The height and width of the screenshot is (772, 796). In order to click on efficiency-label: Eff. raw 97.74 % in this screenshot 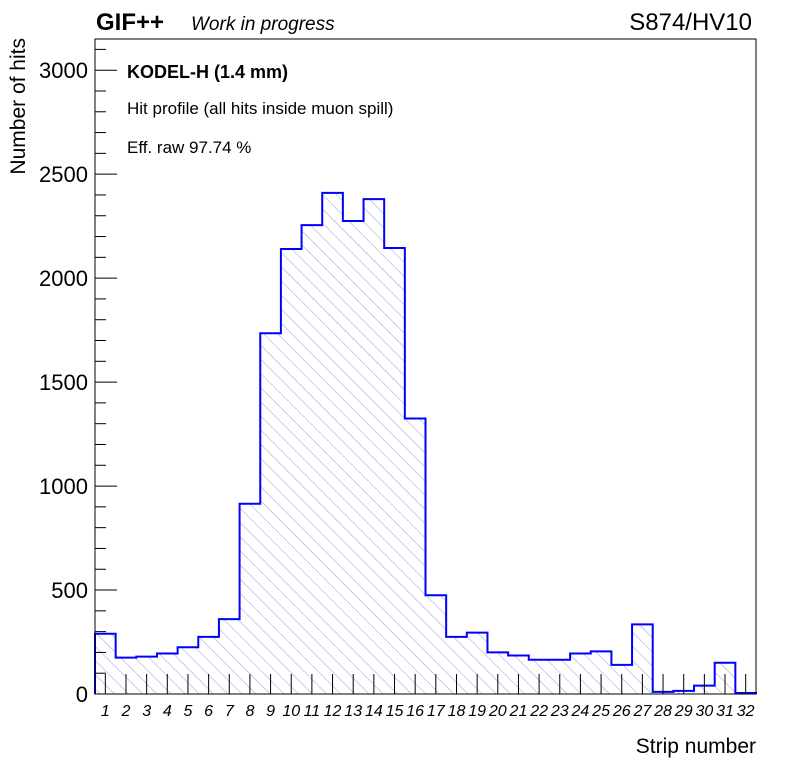, I will do `click(189, 147)`.